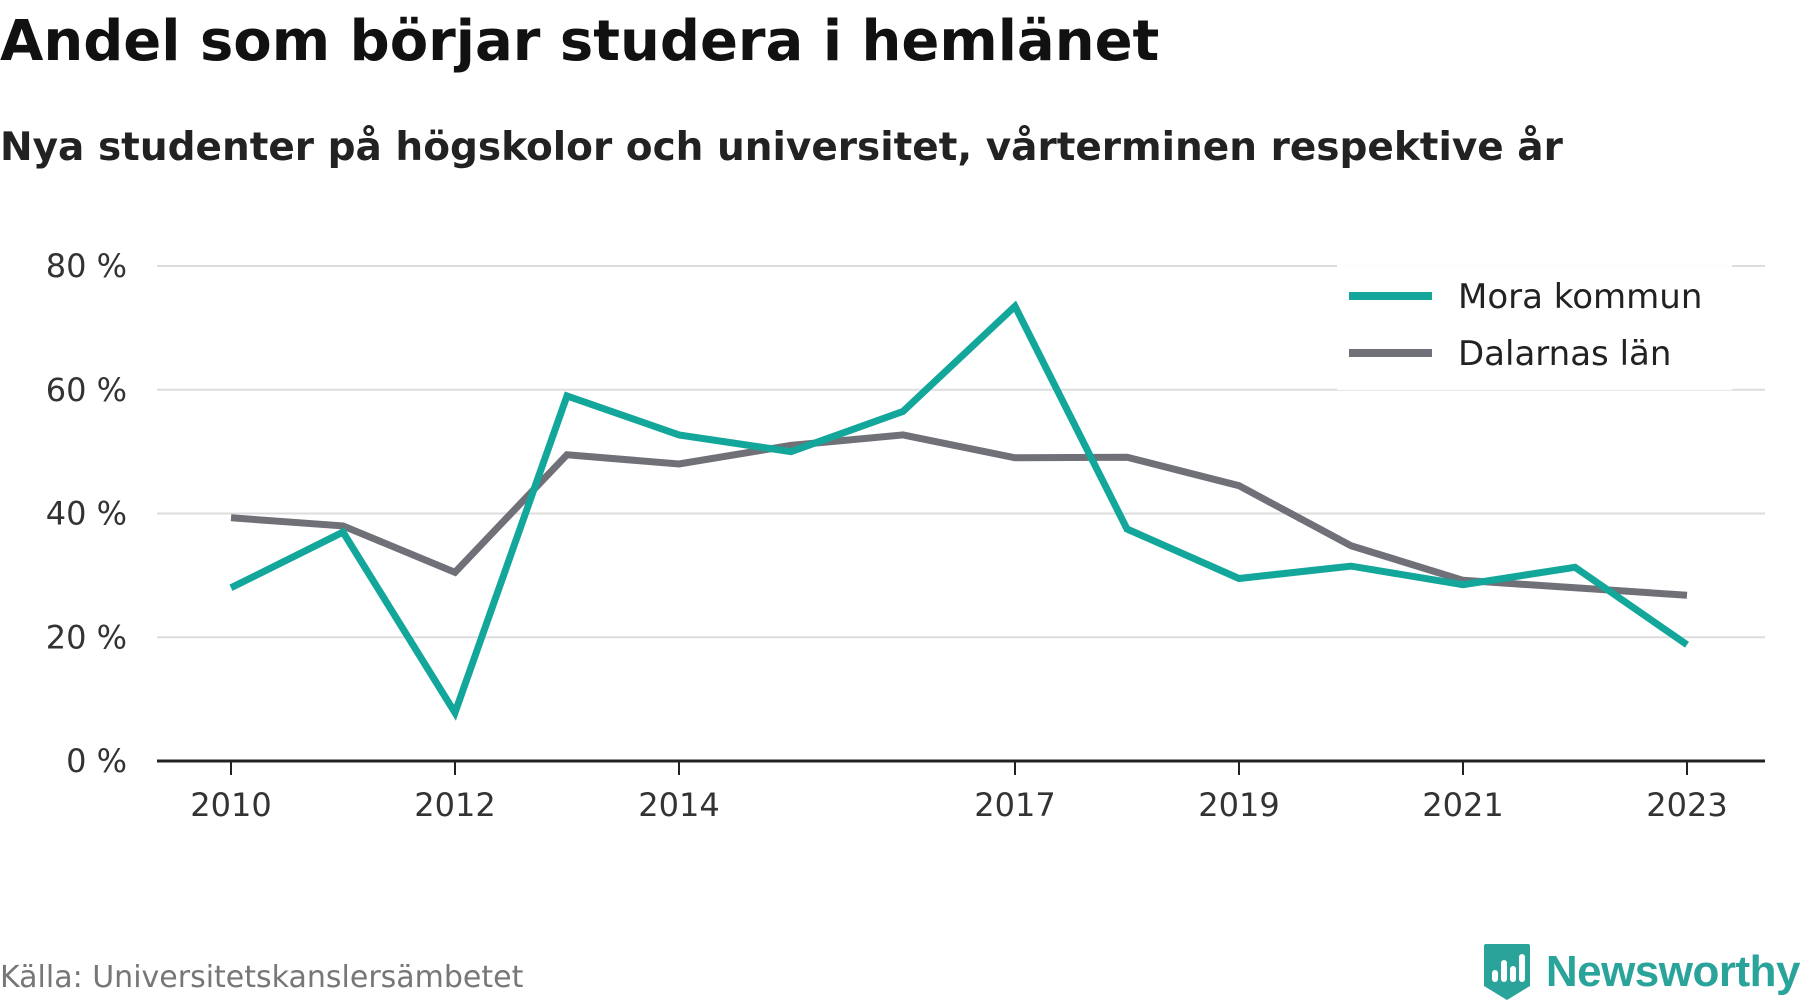 The height and width of the screenshot is (1000, 1800). Describe the element at coordinates (959, 515) in the screenshot. I see `series-line-dalarnas-lan` at that location.